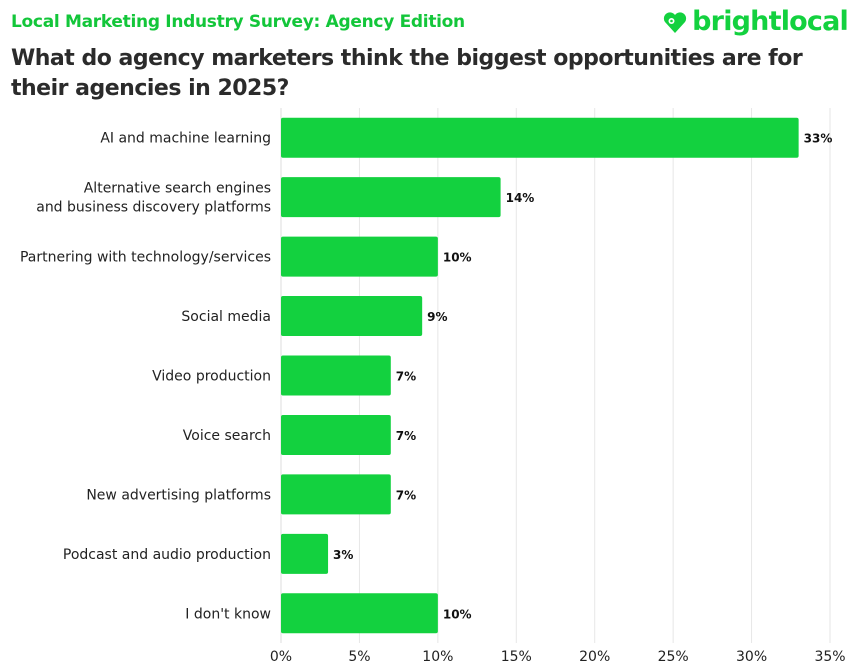 This screenshot has height=669, width=860. What do you see at coordinates (167, 555) in the screenshot?
I see `category-label: Podcast and audio production` at bounding box center [167, 555].